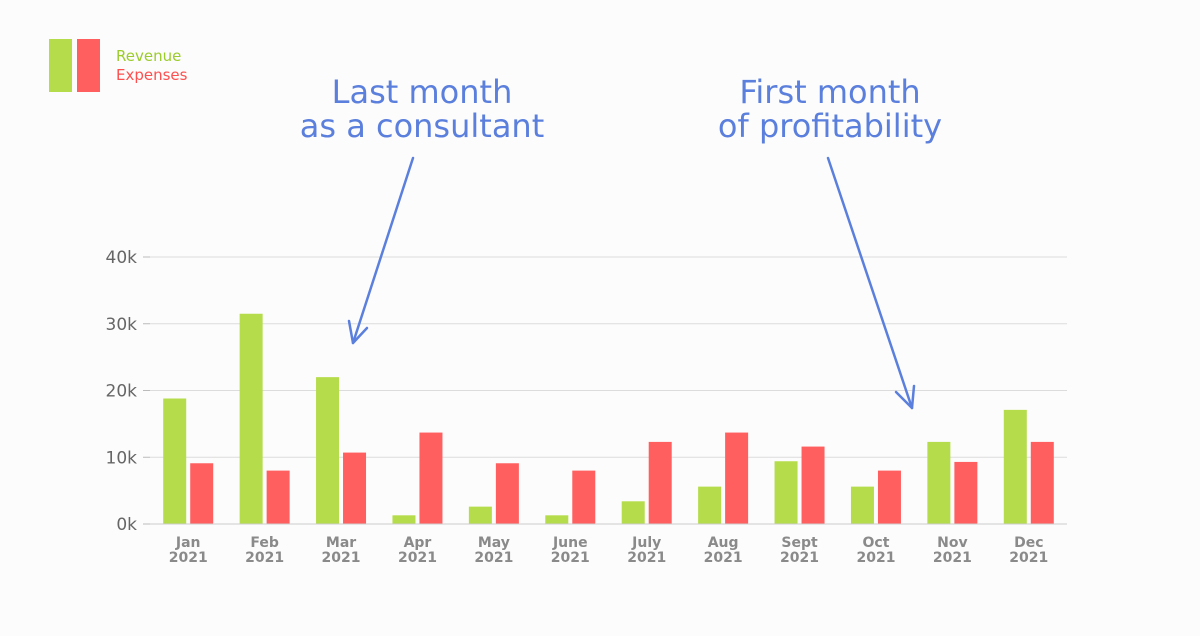 This screenshot has width=1200, height=636. What do you see at coordinates (494, 543) in the screenshot?
I see `x-tick-label-month: May` at bounding box center [494, 543].